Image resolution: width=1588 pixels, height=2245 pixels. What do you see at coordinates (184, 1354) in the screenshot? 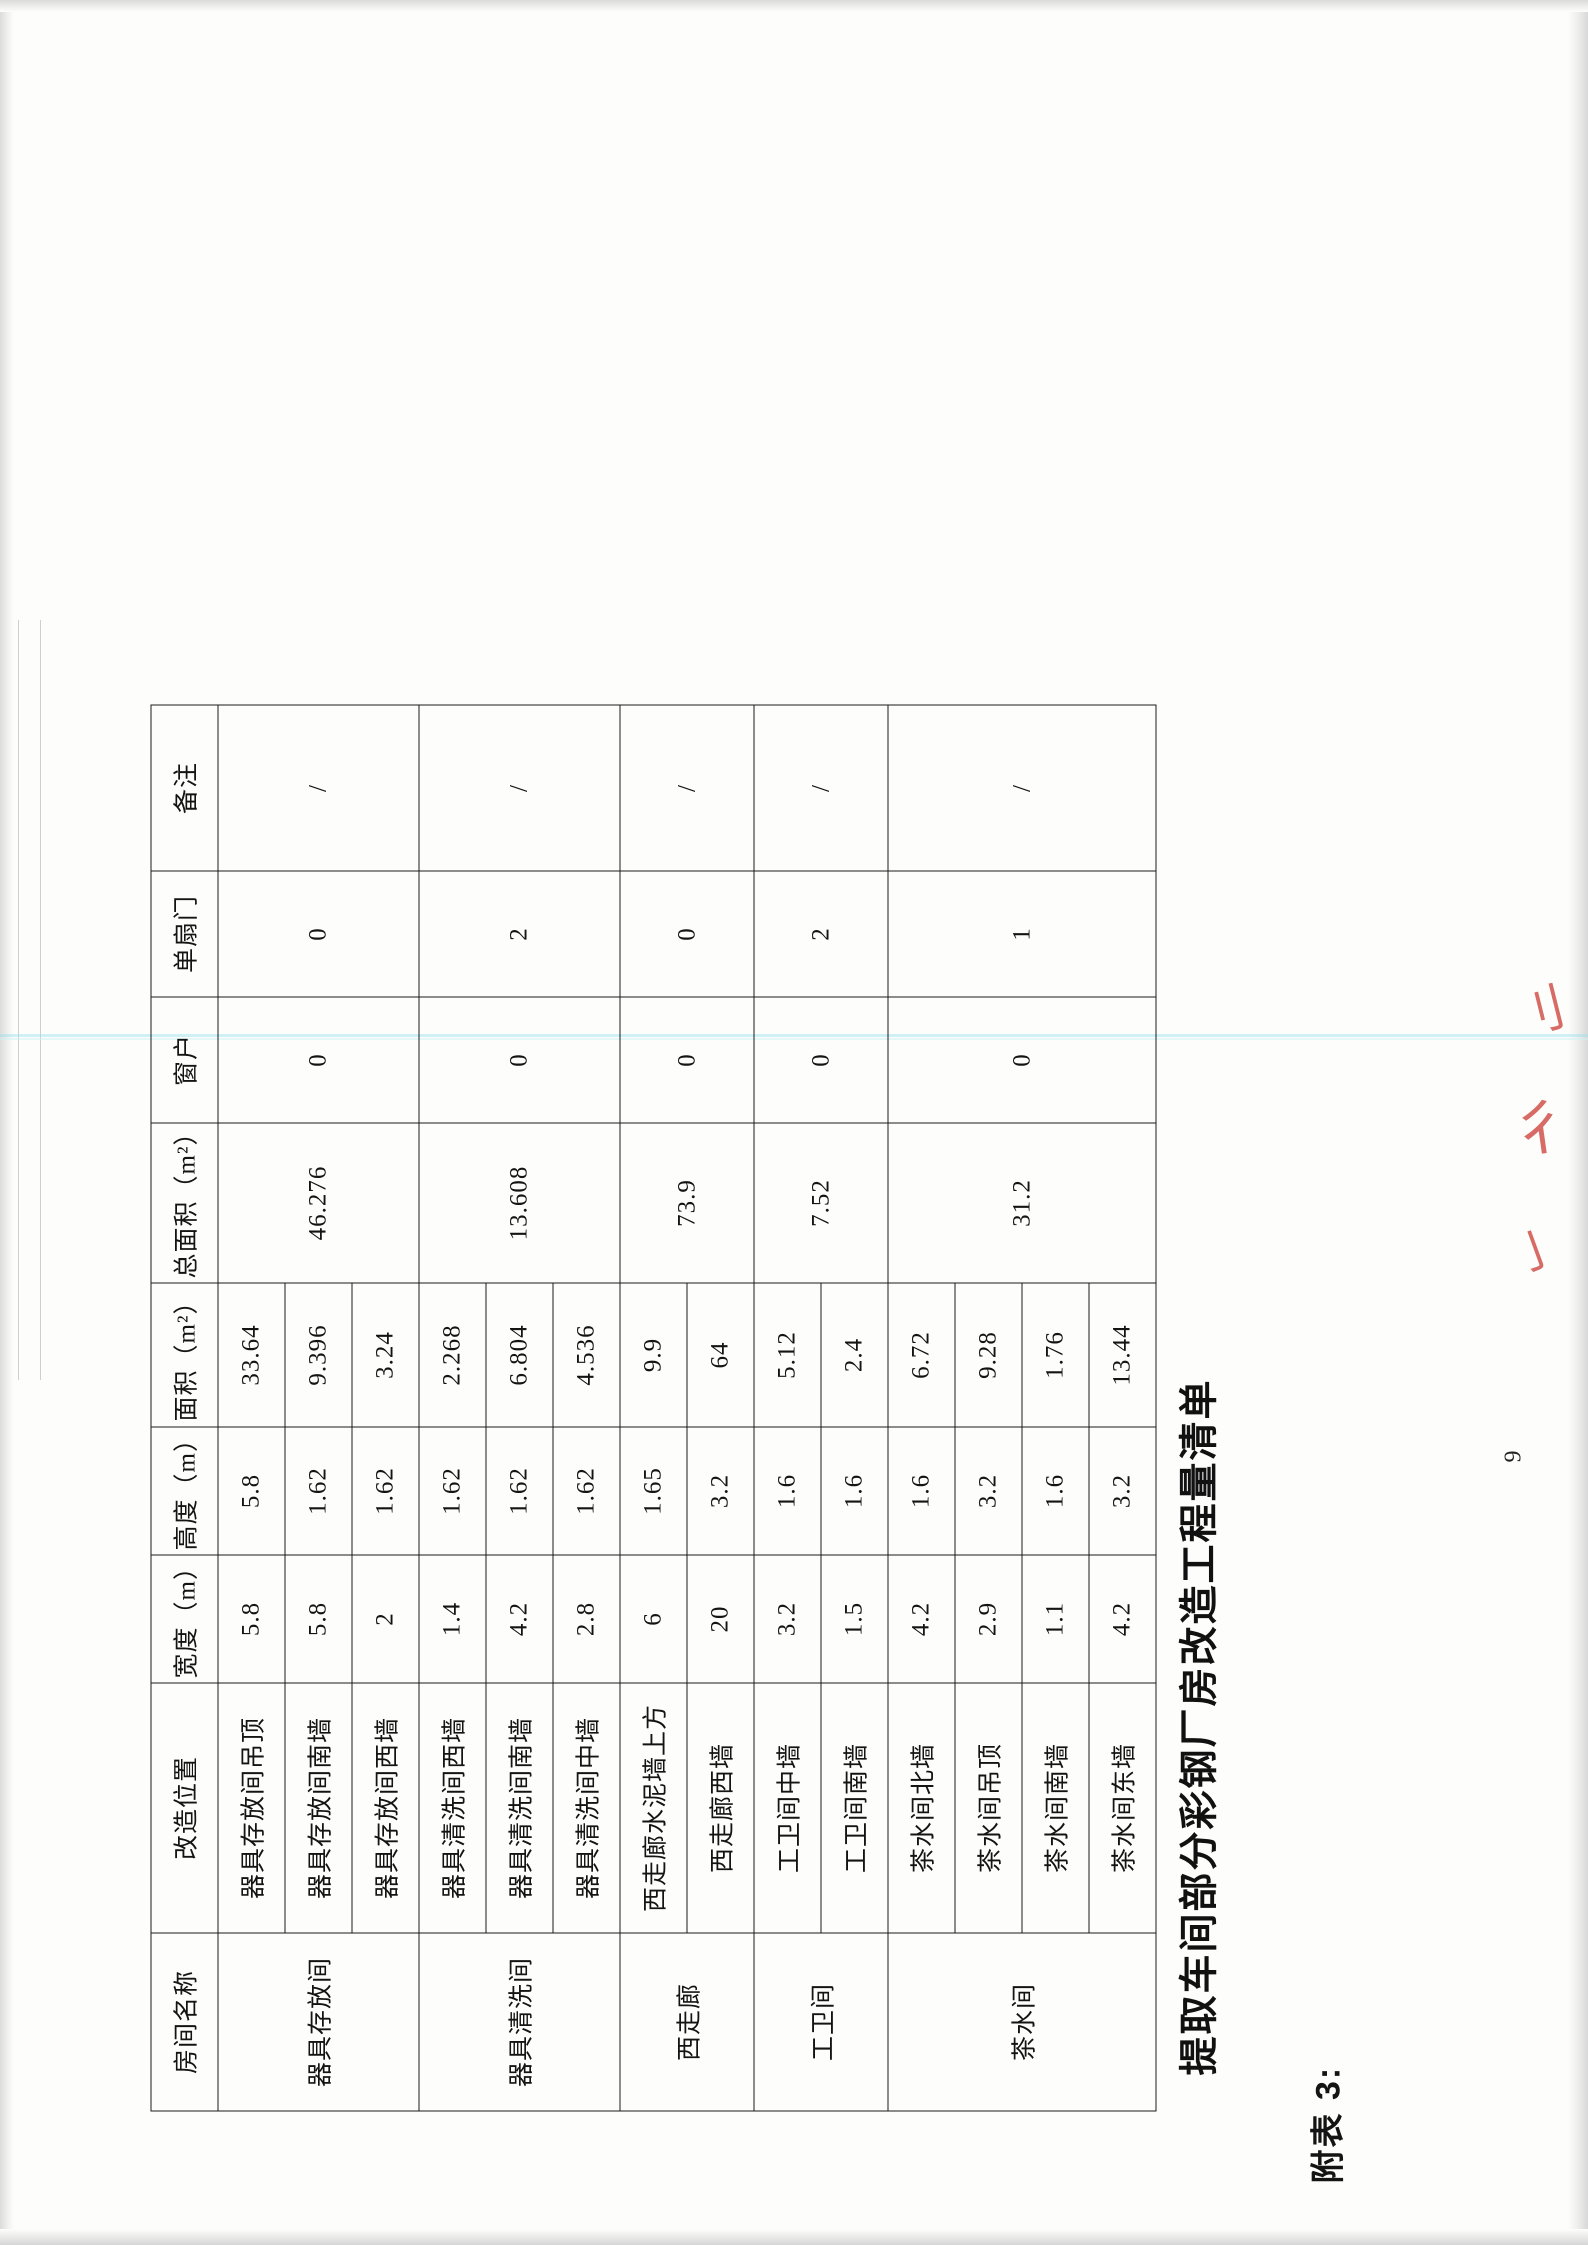
I see `col-header-area: 面积（m²）` at bounding box center [184, 1354].